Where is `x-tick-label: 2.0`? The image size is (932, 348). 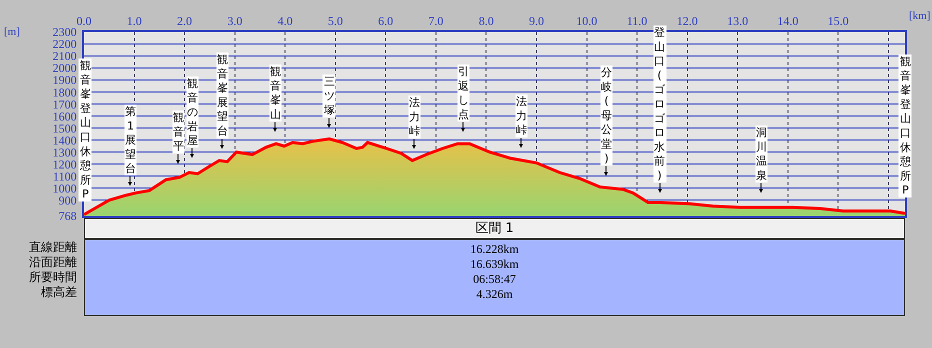
x-tick-label: 2.0 is located at coordinates (184, 21).